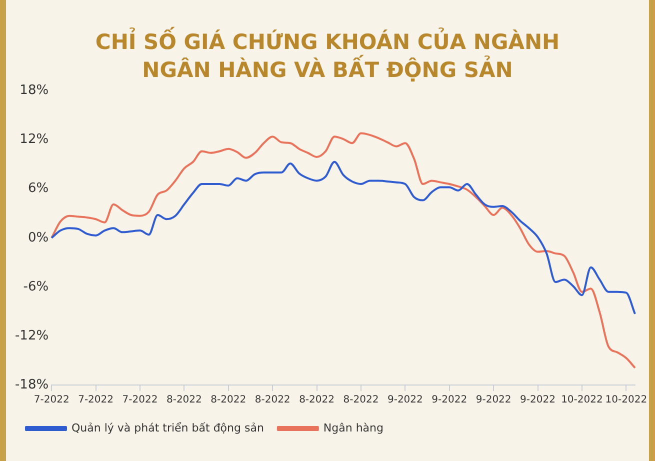  Describe the element at coordinates (38, 188) in the screenshot. I see `y-tick-label: 6%` at that location.